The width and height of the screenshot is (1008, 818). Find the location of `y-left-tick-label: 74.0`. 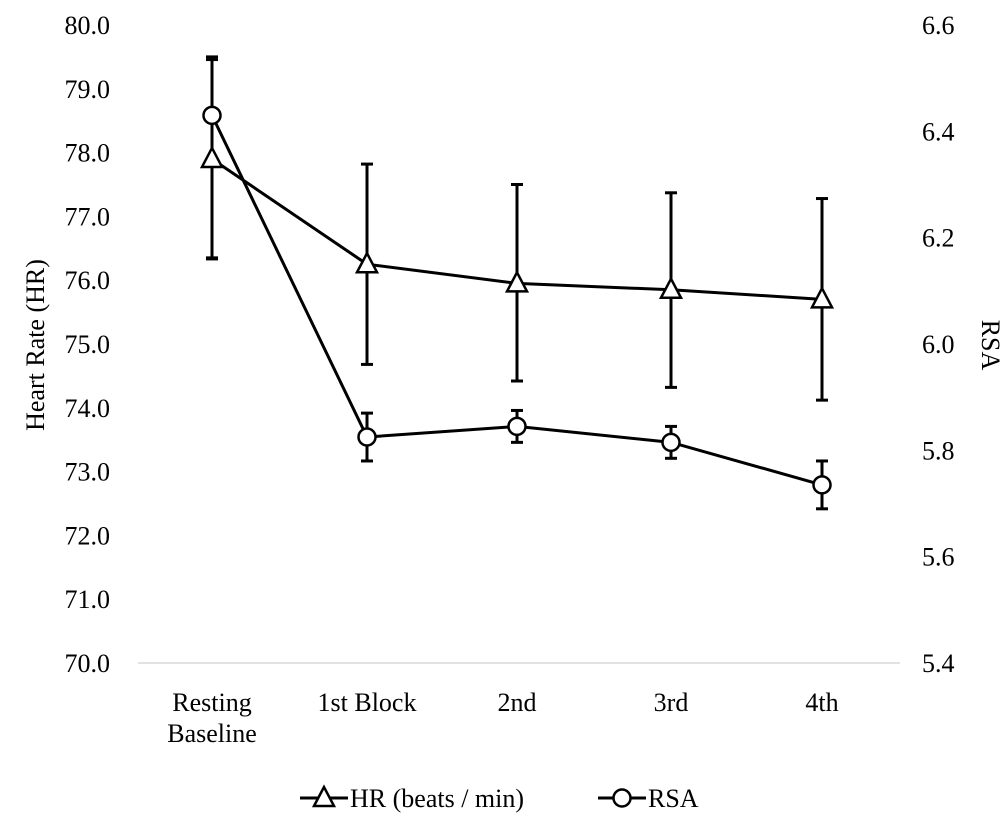

y-left-tick-label: 74.0 is located at coordinates (88, 408).